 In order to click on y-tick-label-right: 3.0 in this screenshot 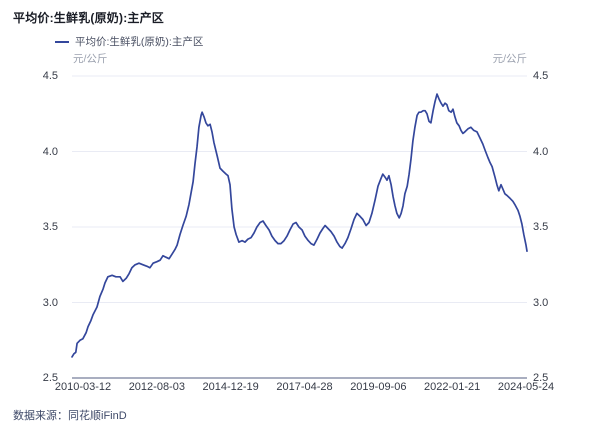, I will do `click(541, 302)`.